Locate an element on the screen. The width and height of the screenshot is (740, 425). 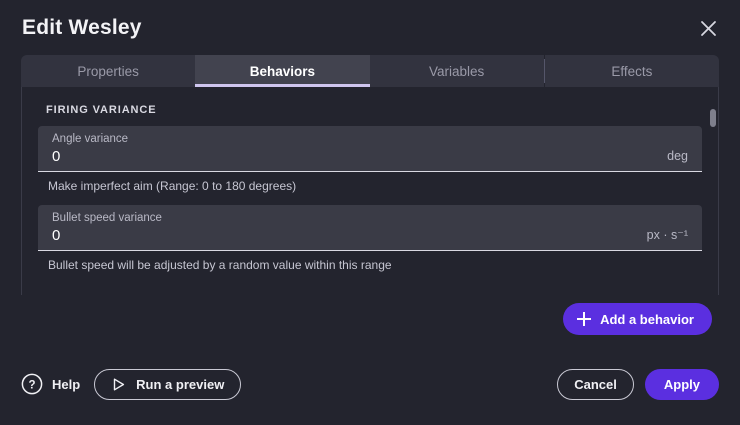
dialog-titlebar: Edit Wesley is located at coordinates (370, 27).